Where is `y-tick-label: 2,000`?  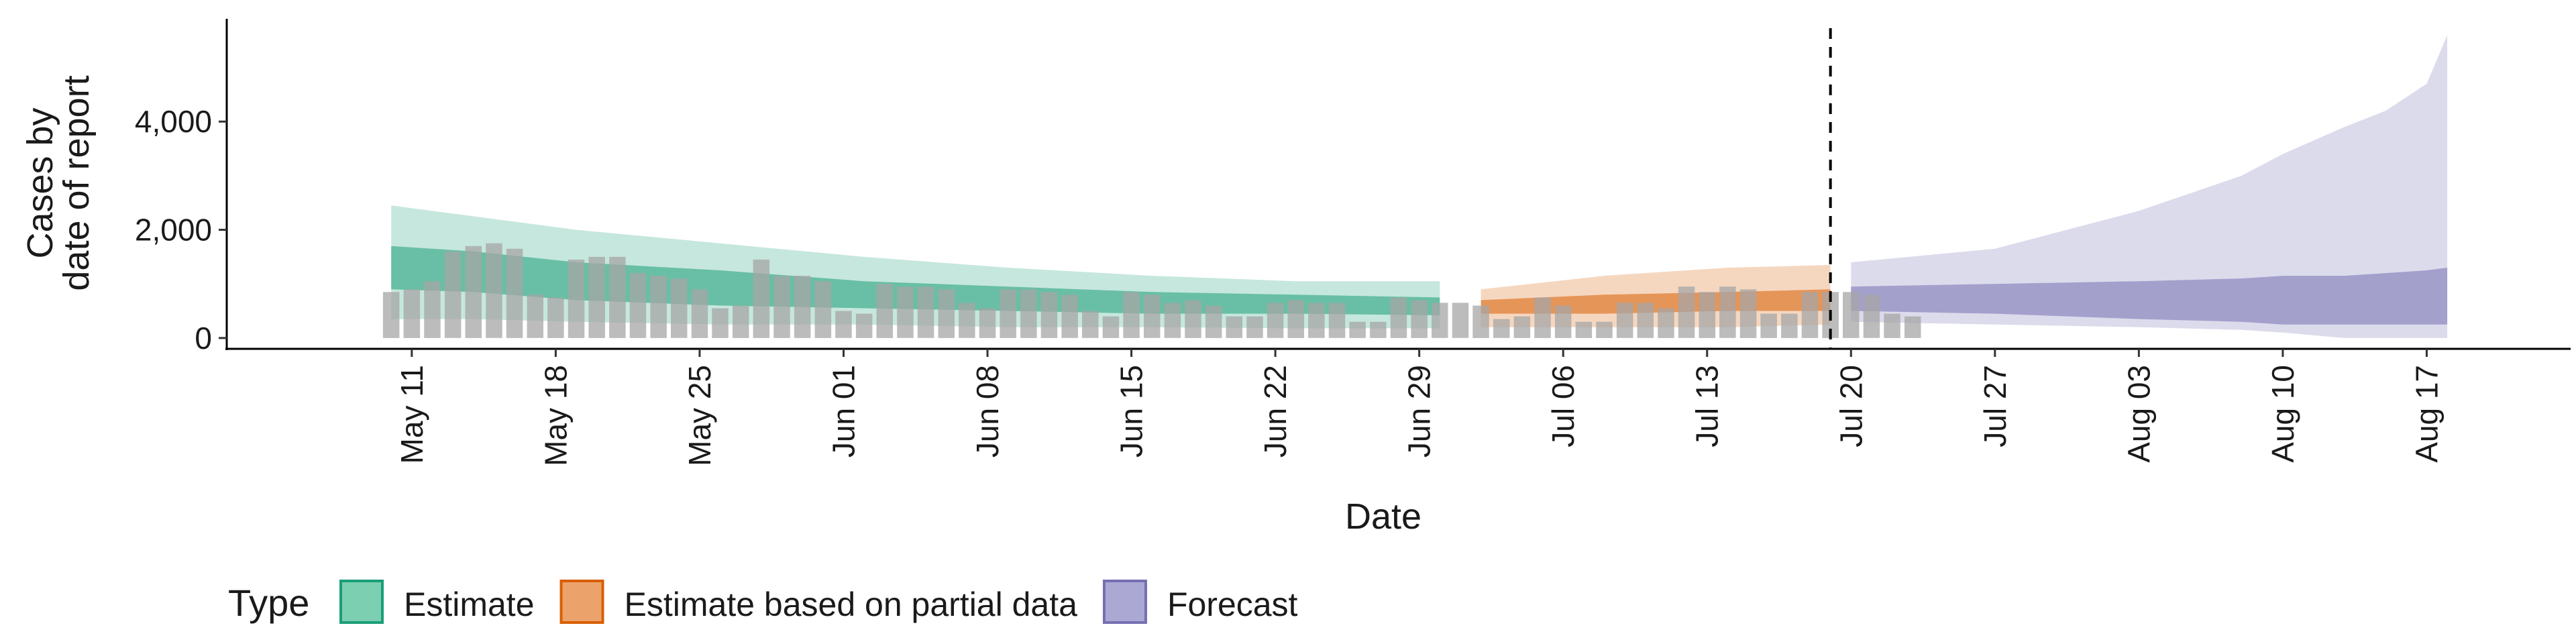
y-tick-label: 2,000 is located at coordinates (173, 230).